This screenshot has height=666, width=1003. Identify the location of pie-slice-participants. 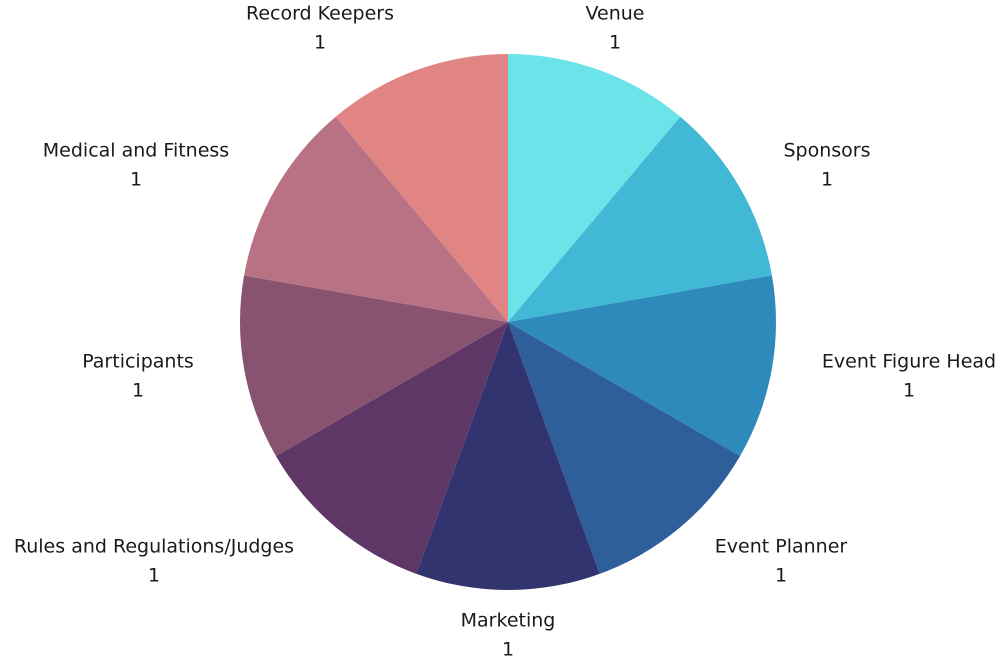
(374, 365).